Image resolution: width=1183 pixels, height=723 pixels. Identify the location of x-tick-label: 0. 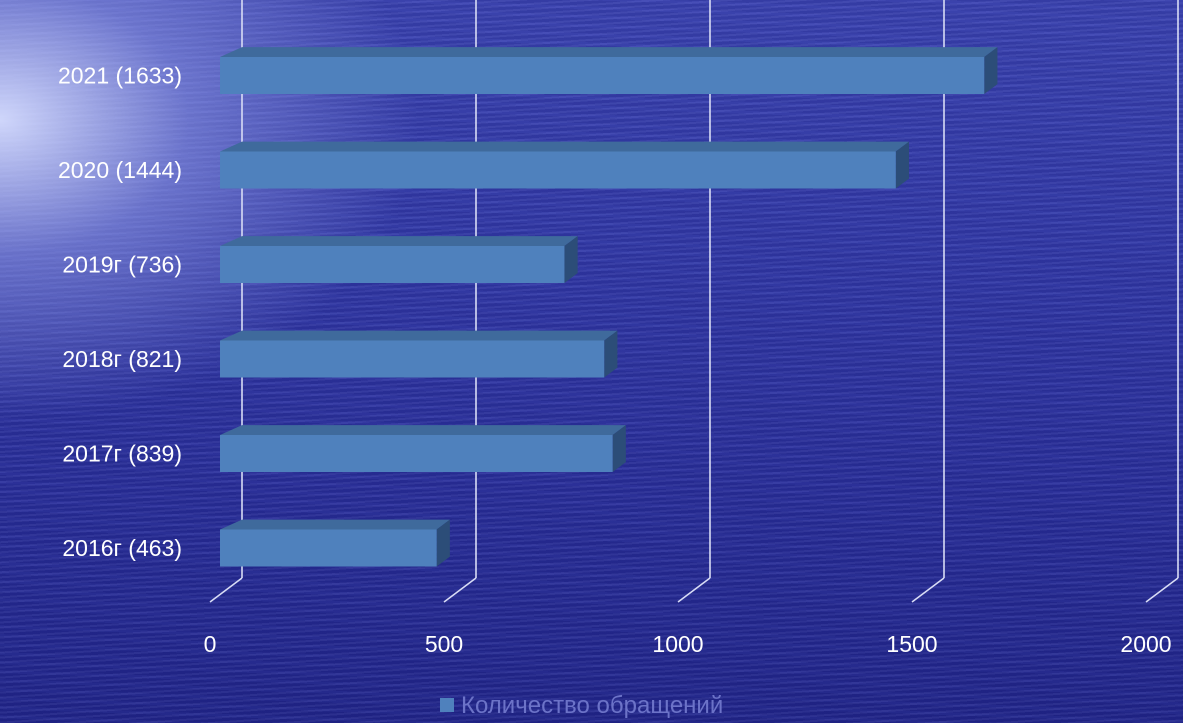
(210, 644).